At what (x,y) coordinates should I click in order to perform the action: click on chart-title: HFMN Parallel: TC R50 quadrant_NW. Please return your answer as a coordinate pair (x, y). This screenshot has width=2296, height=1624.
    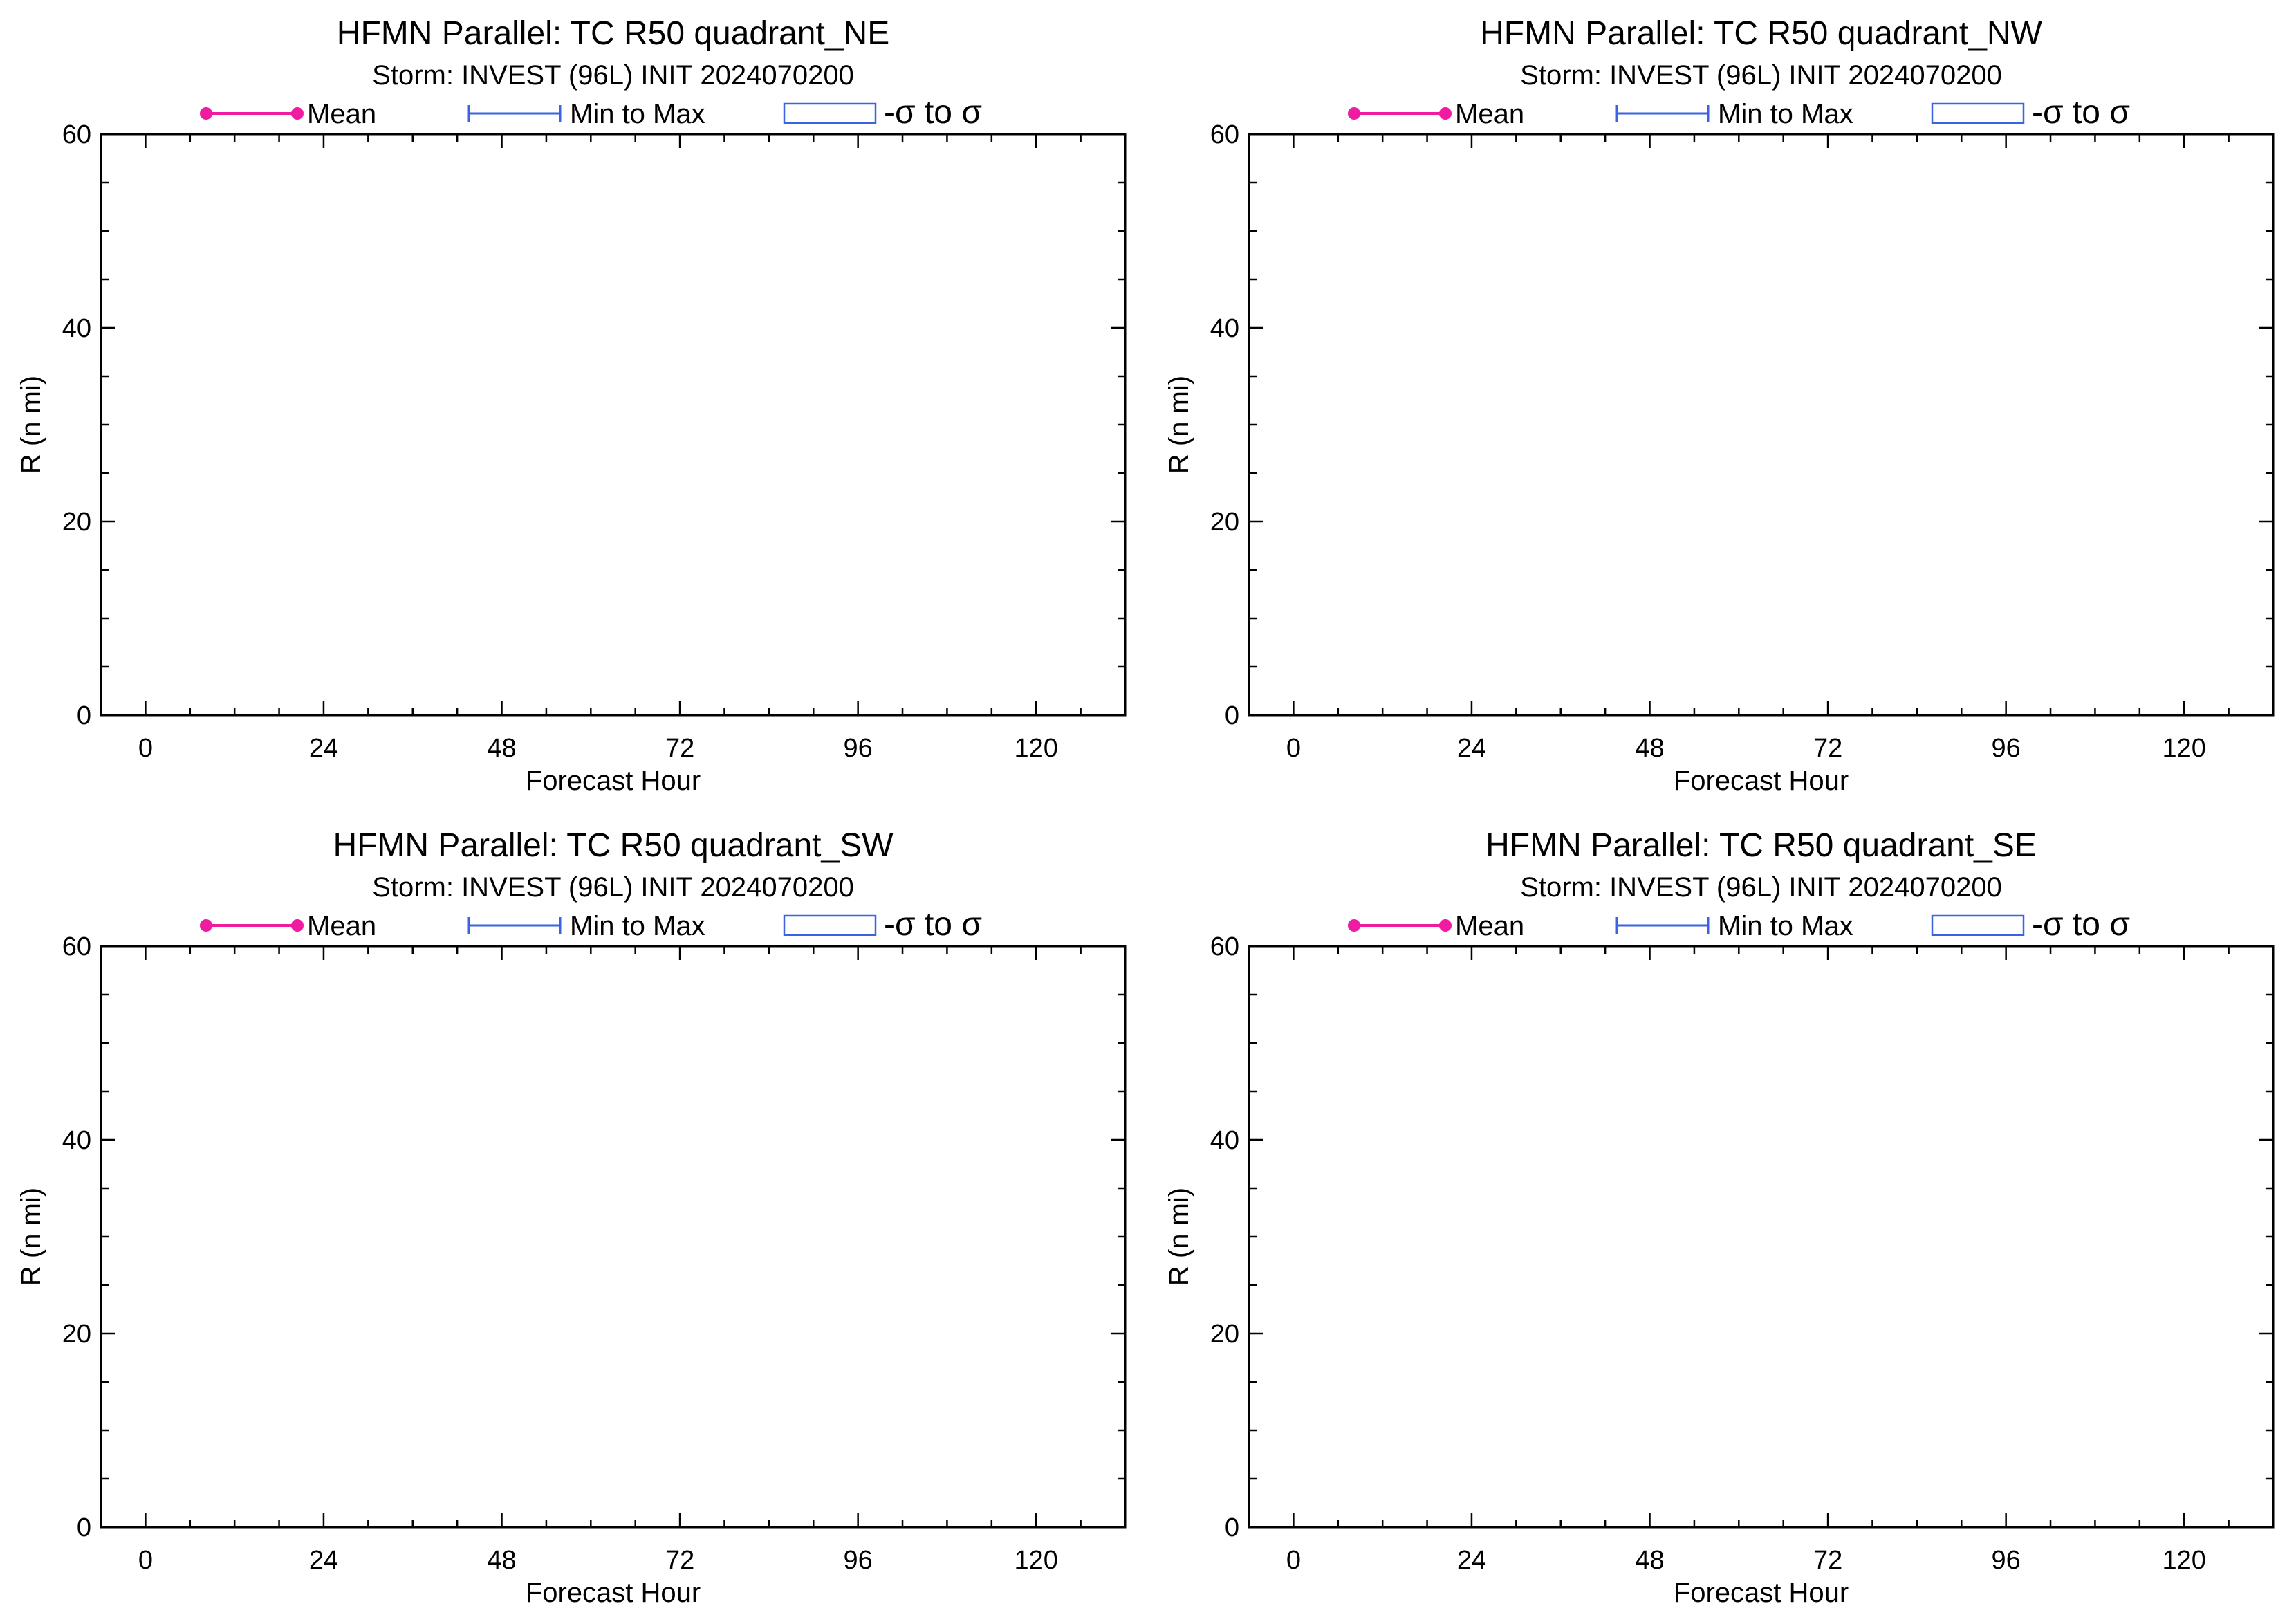
    Looking at the image, I should click on (1761, 33).